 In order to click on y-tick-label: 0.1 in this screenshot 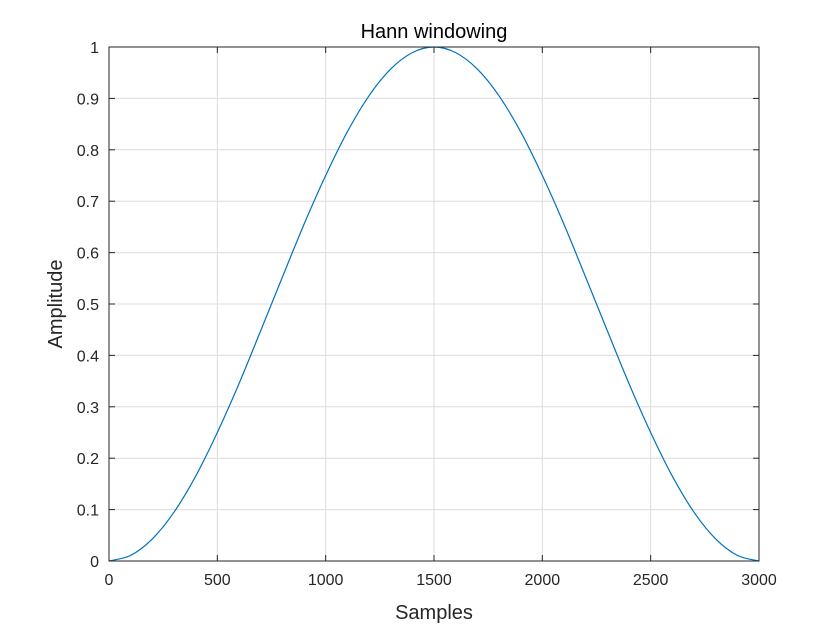, I will do `click(88, 511)`.